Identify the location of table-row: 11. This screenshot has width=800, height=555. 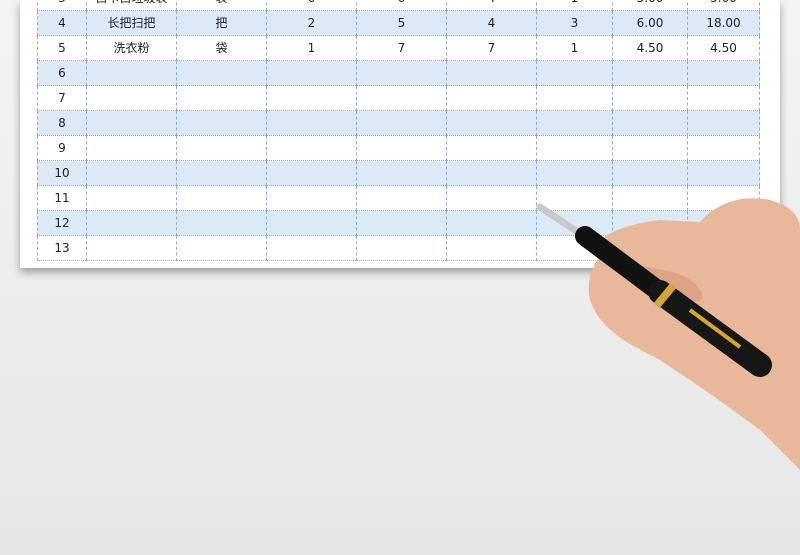
(398, 198).